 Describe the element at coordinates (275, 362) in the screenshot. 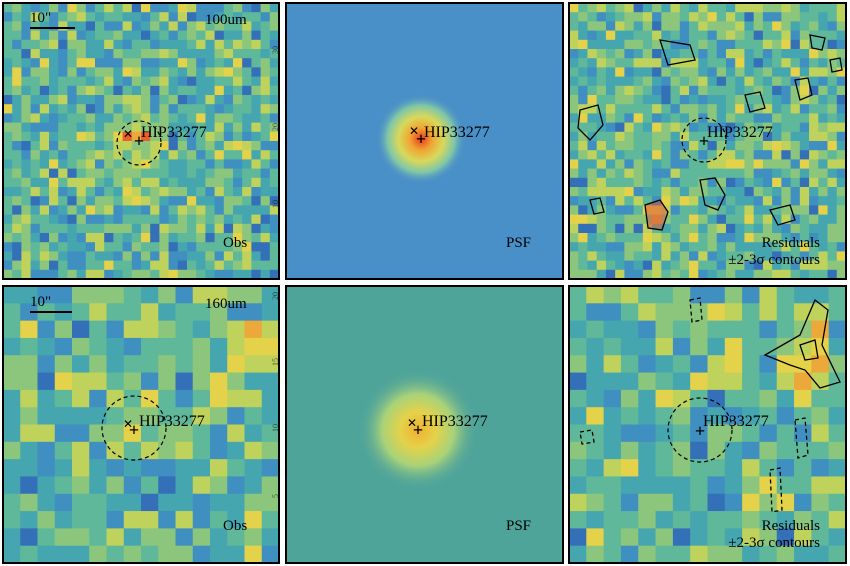

I see `axis-tick-label: 15` at that location.